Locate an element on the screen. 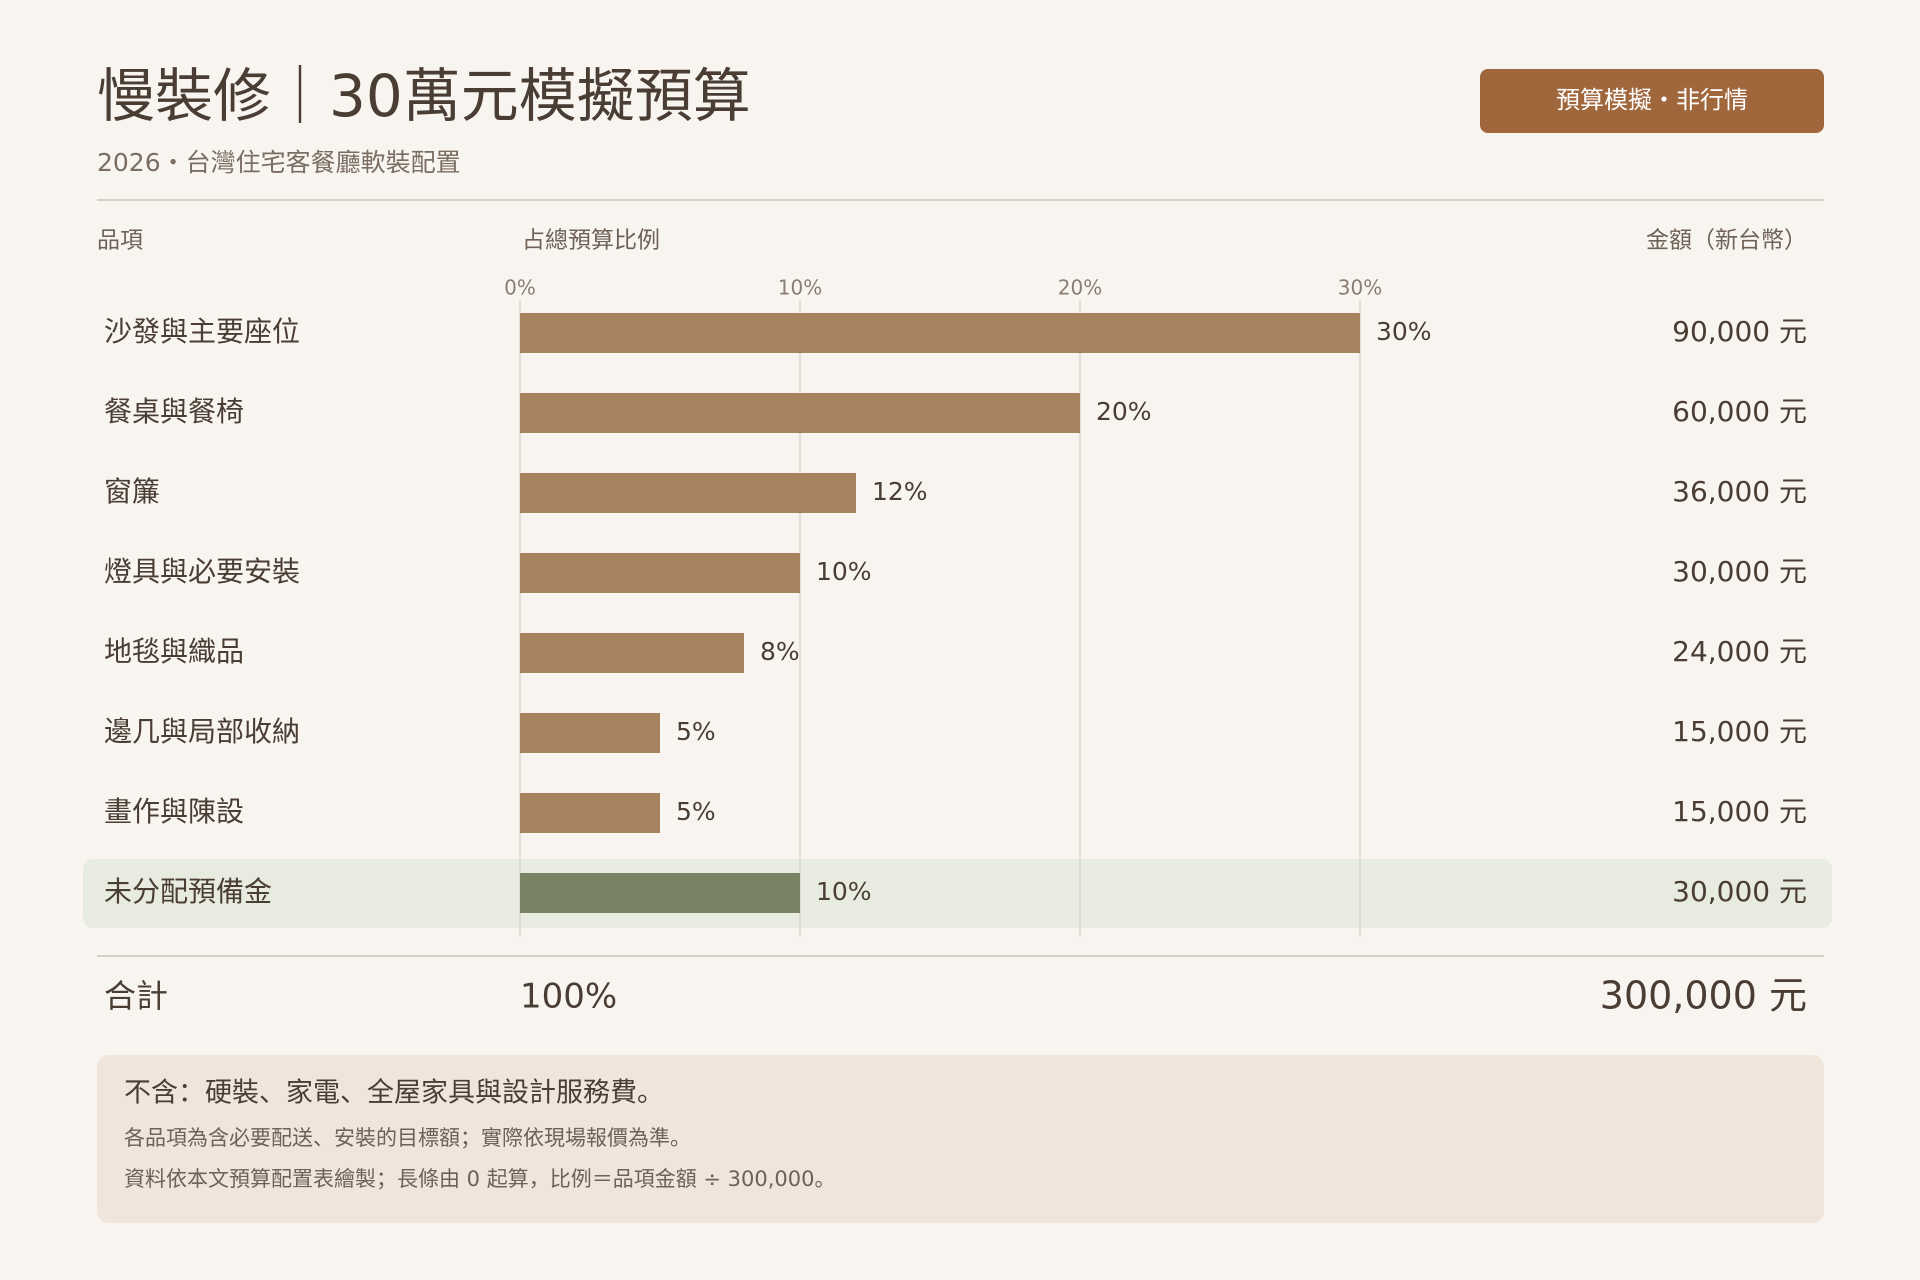 The image size is (1920, 1280). value-label: 8% is located at coordinates (780, 651).